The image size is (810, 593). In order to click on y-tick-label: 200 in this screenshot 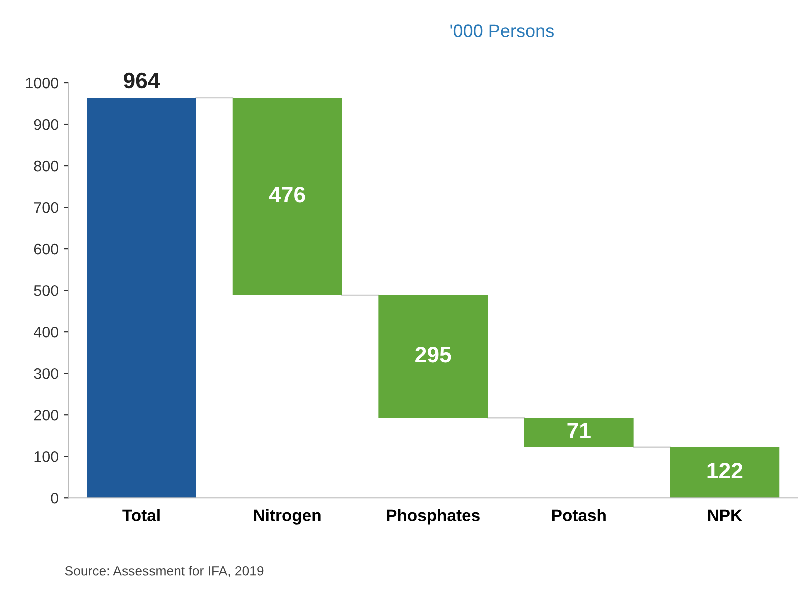, I will do `click(46, 415)`.